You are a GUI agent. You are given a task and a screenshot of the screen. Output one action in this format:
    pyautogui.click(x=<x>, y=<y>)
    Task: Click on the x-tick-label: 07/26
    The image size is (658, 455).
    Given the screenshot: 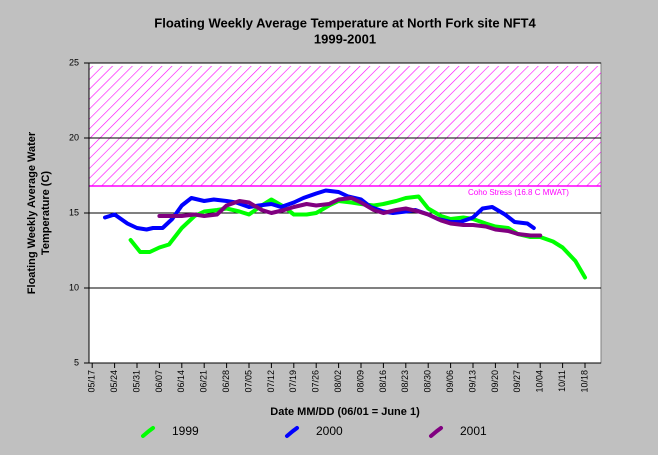 What is the action you would take?
    pyautogui.click(x=316, y=381)
    